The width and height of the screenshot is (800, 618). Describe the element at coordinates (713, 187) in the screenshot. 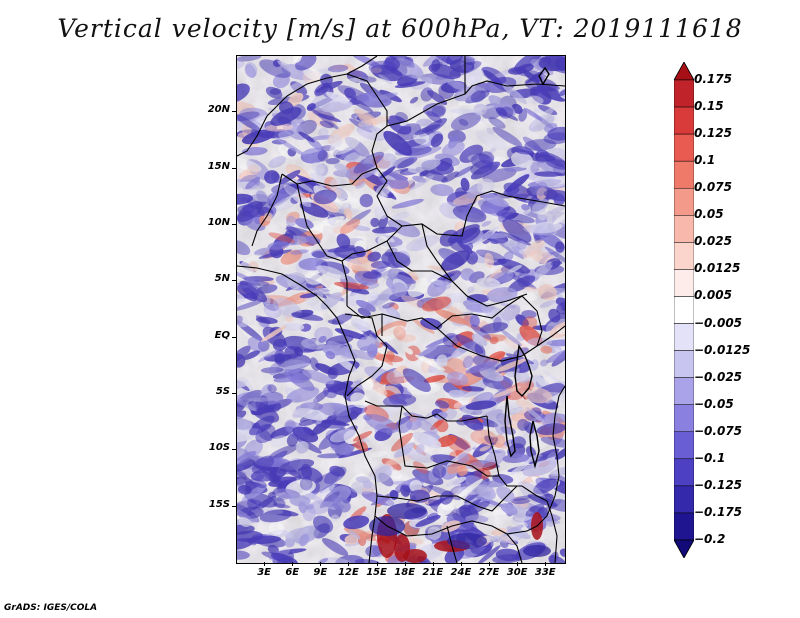

I see `colorbar-label: 0.075` at that location.